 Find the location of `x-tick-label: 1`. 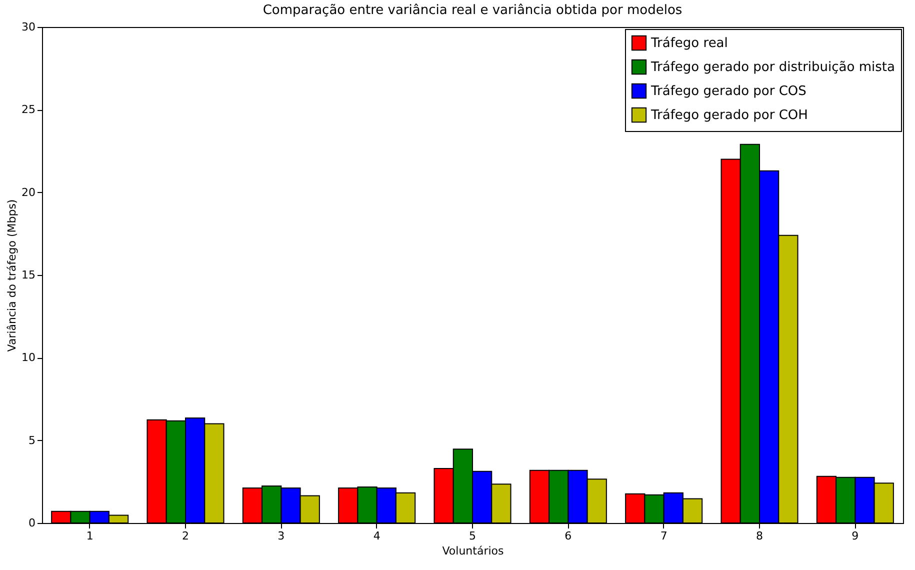

x-tick-label: 1 is located at coordinates (90, 536).